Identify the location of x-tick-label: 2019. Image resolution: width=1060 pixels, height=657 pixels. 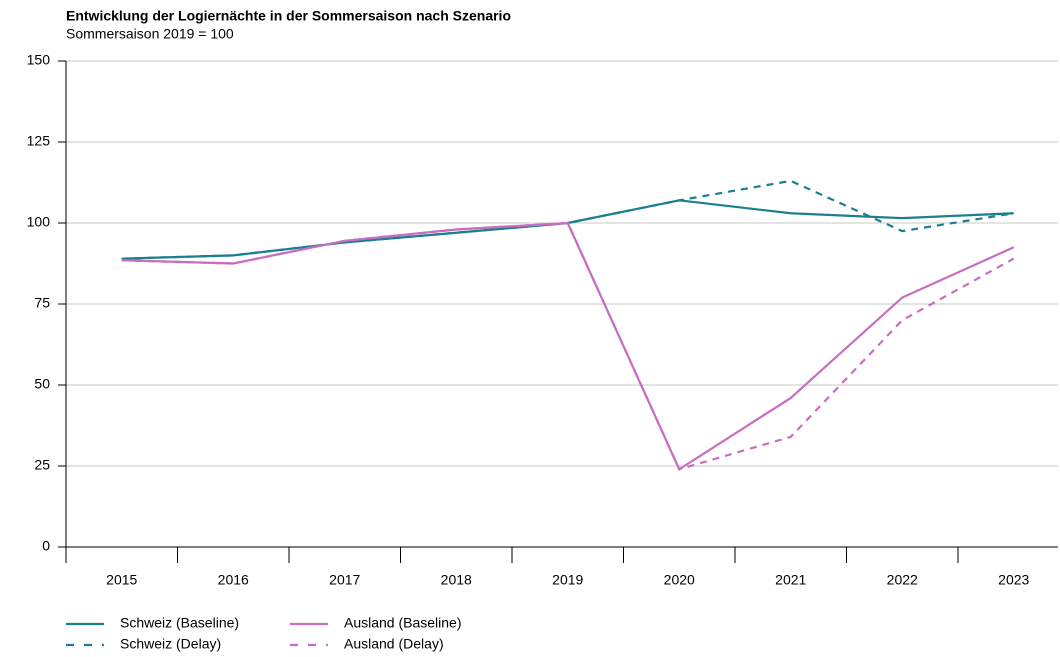
(567, 580).